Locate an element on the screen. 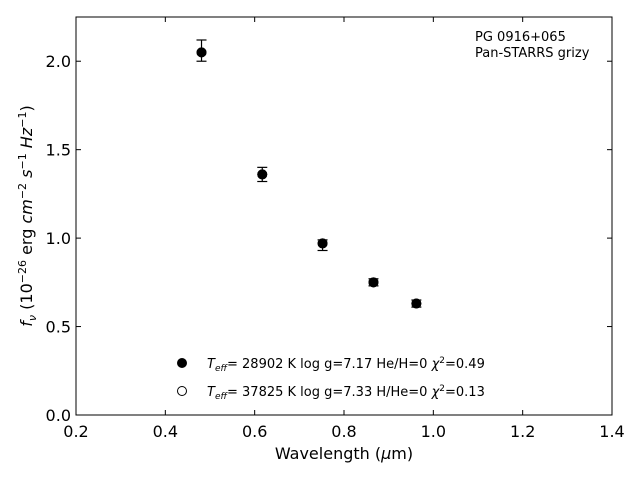 The image size is (640, 480). x-tick-label: 1.2 is located at coordinates (522, 431).